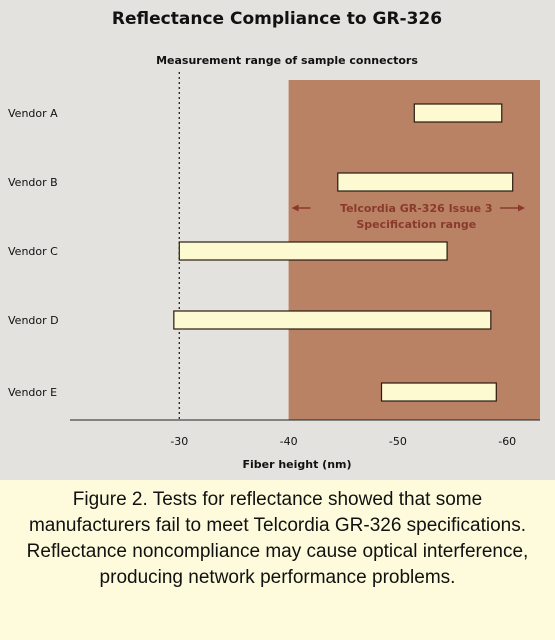  Describe the element at coordinates (32, 392) in the screenshot. I see `category-label-vendor-e: Vendor E` at that location.